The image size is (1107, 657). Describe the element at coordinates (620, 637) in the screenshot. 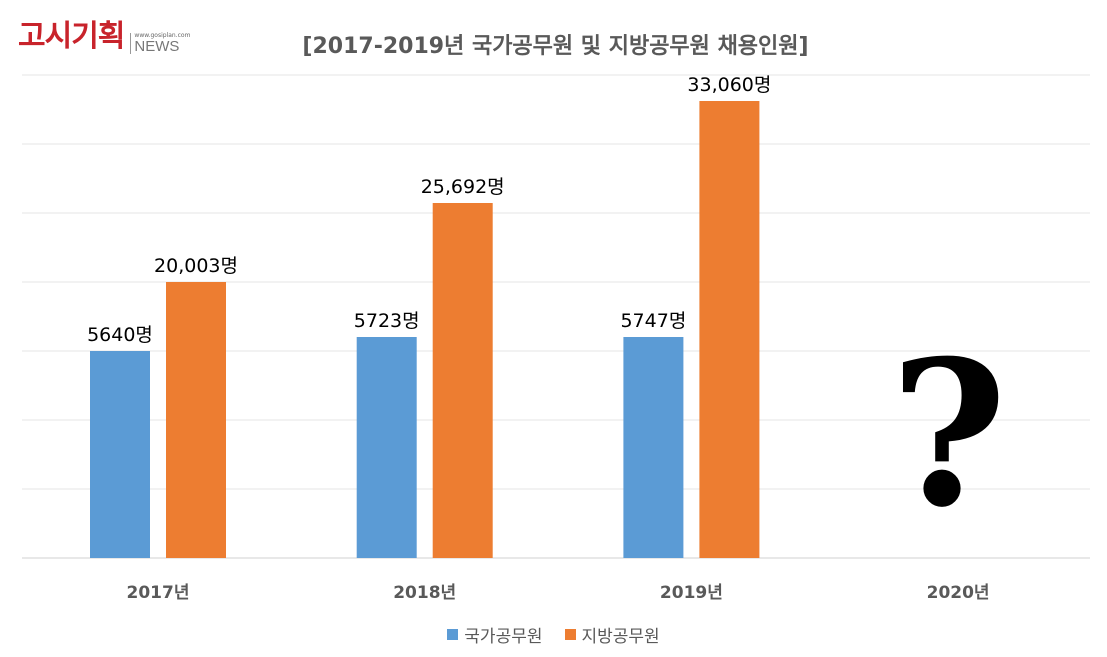

I see `legend-label-local: 지방공무원` at that location.